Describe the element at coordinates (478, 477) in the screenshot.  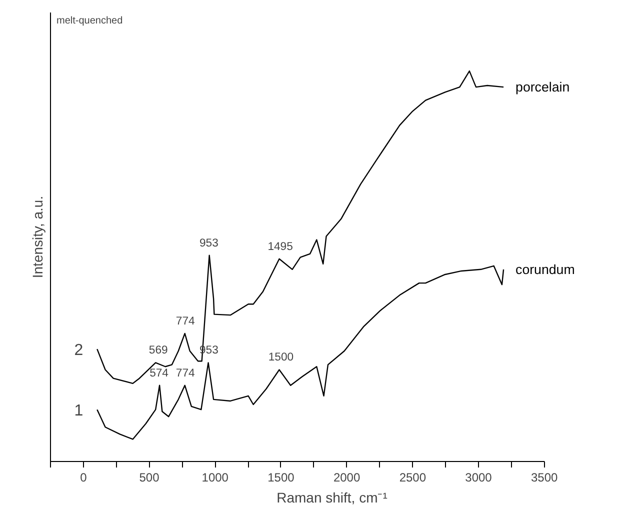
I see `x-tick-label: 3000` at that location.